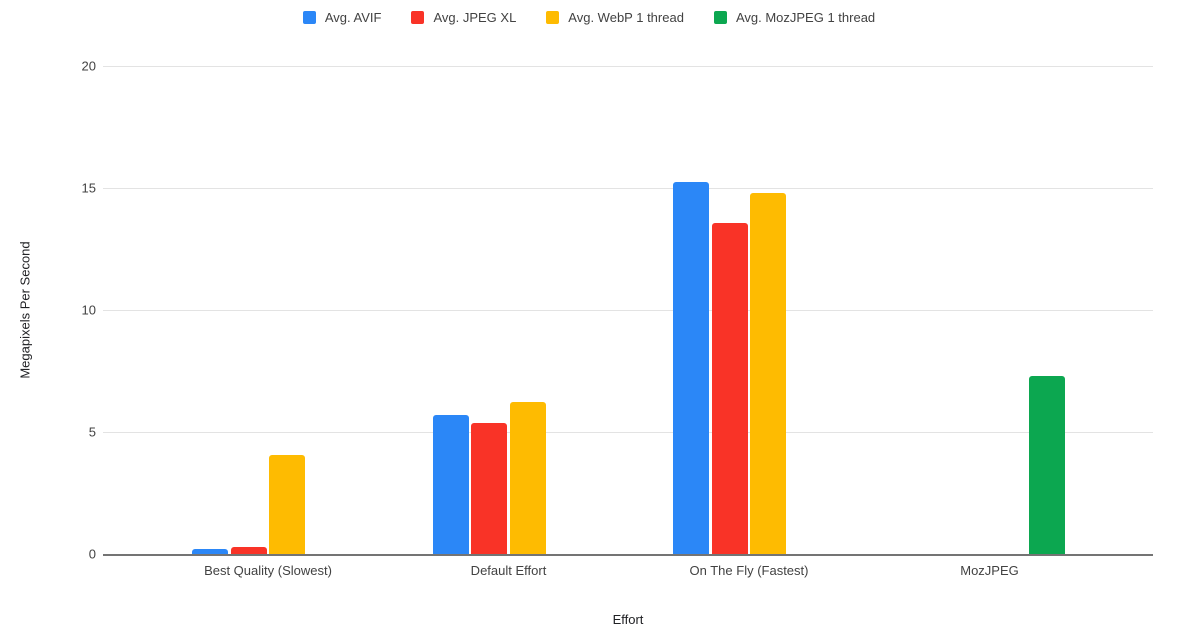 The image size is (1178, 638). I want to click on bar-avg-mozjpeg-1-thread, so click(1047, 464).